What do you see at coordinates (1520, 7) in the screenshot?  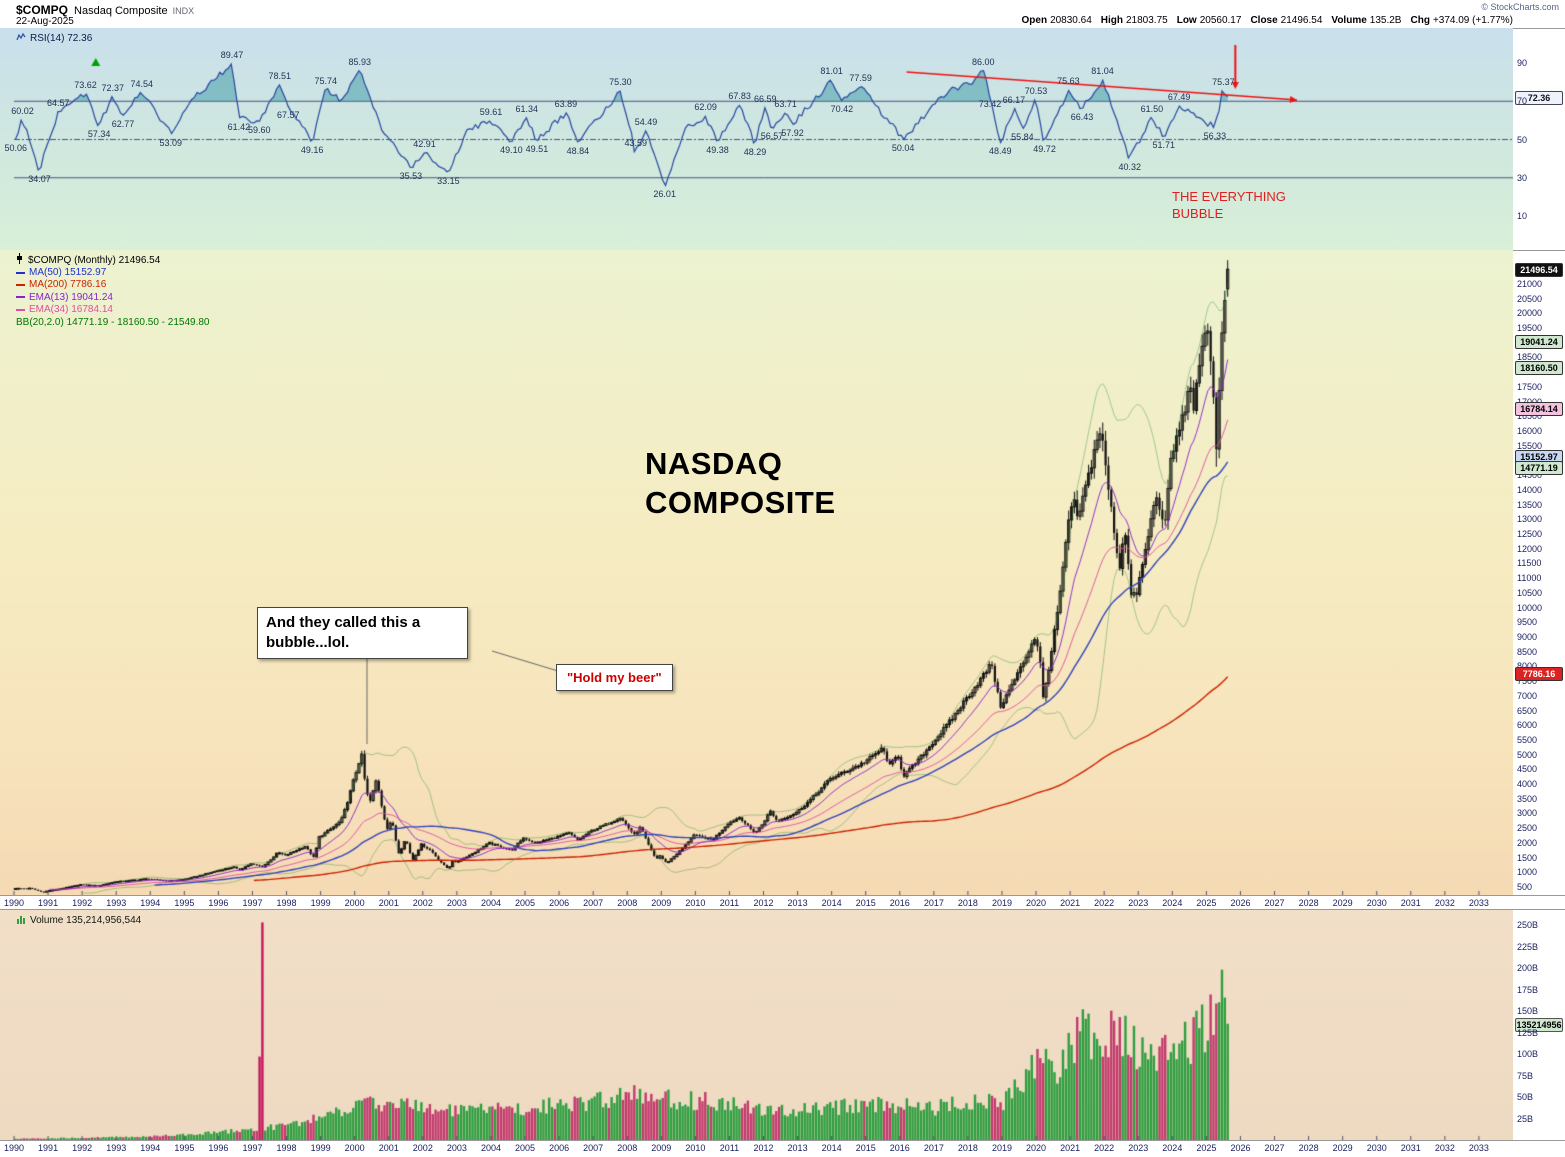 I see `copyright: © StockCharts.com` at bounding box center [1520, 7].